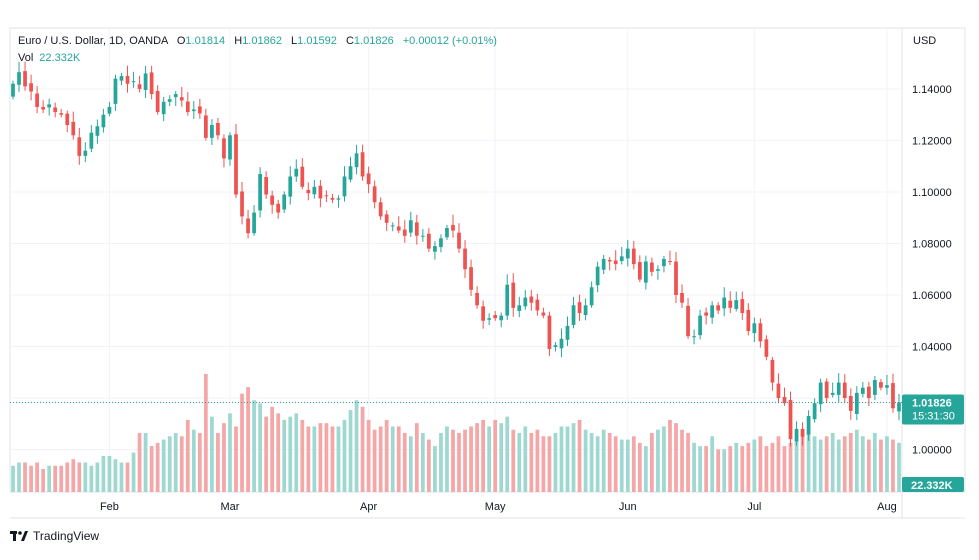  What do you see at coordinates (368, 507) in the screenshot?
I see `x-tick-label: Apr` at bounding box center [368, 507].